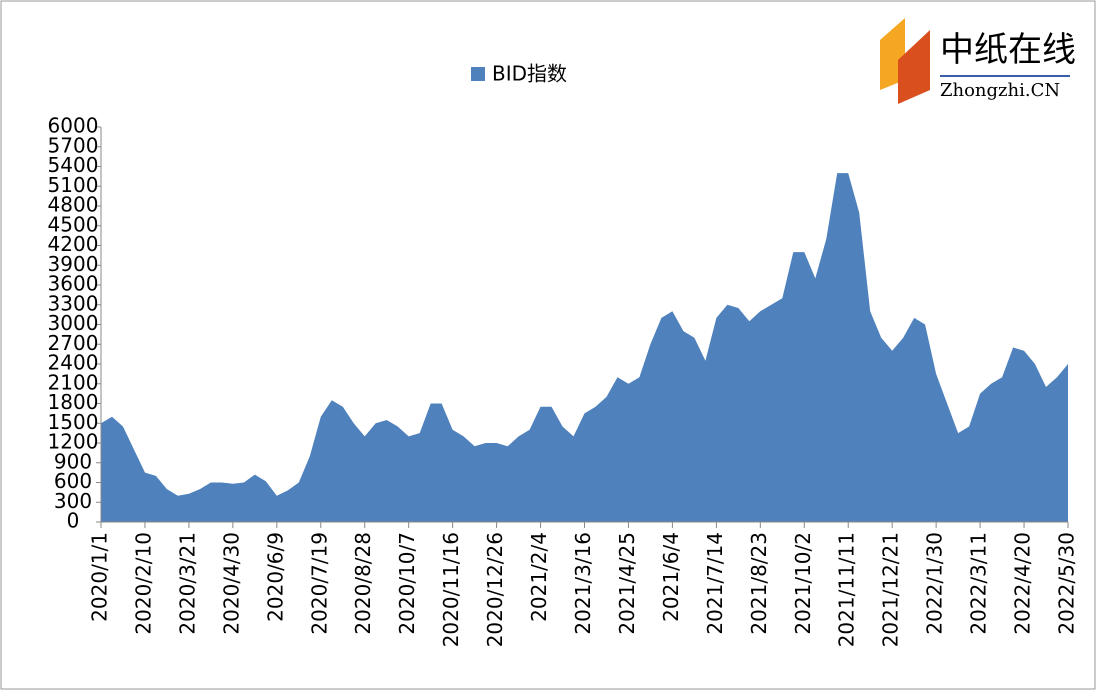  Describe the element at coordinates (935, 583) in the screenshot. I see `x-tick-label: 2022/1/30` at that location.